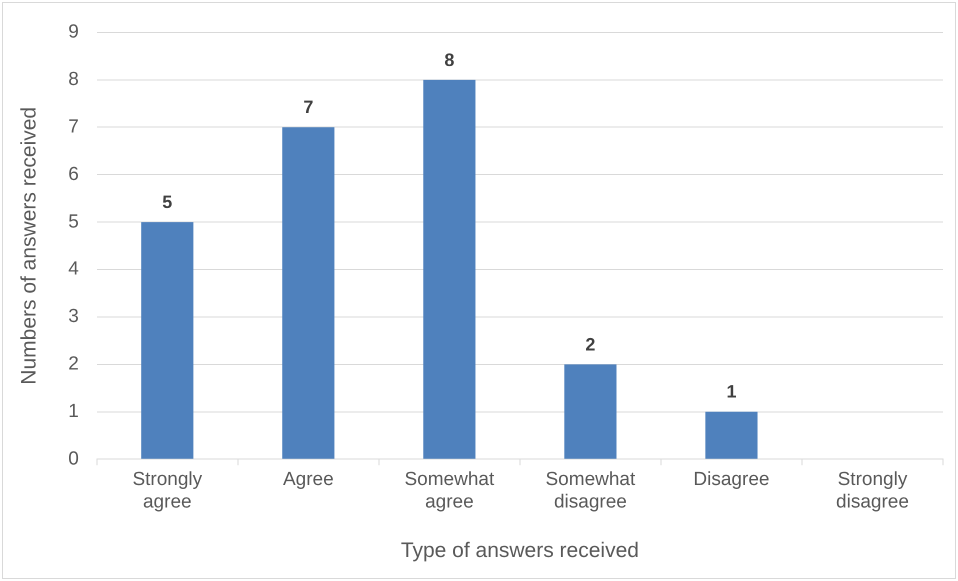 The image size is (958, 581). I want to click on y-tick-label: 0, so click(73, 459).